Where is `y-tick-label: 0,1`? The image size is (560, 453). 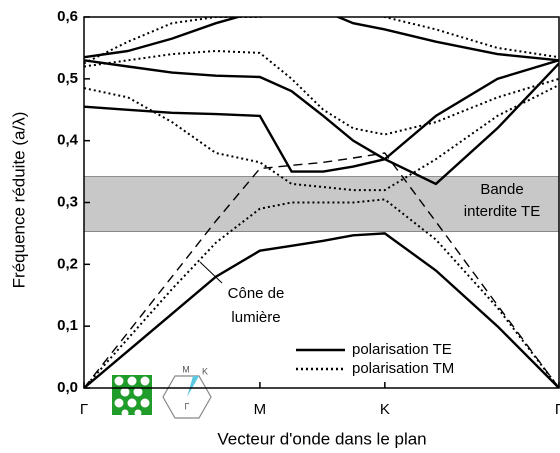 y-tick-label: 0,1 is located at coordinates (67, 325).